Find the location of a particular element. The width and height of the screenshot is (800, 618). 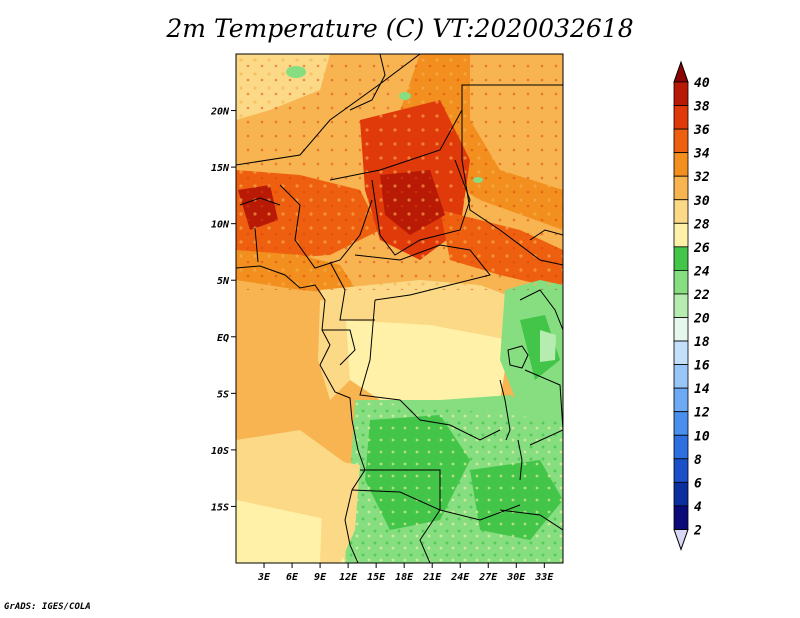

border-gabon is located at coordinates (339, 347).